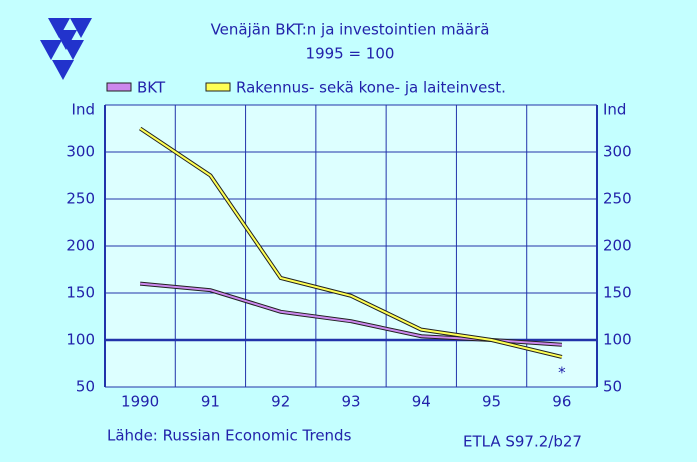 This screenshot has height=462, width=697. Describe the element at coordinates (80, 246) in the screenshot. I see `y-tick-label: 200` at that location.